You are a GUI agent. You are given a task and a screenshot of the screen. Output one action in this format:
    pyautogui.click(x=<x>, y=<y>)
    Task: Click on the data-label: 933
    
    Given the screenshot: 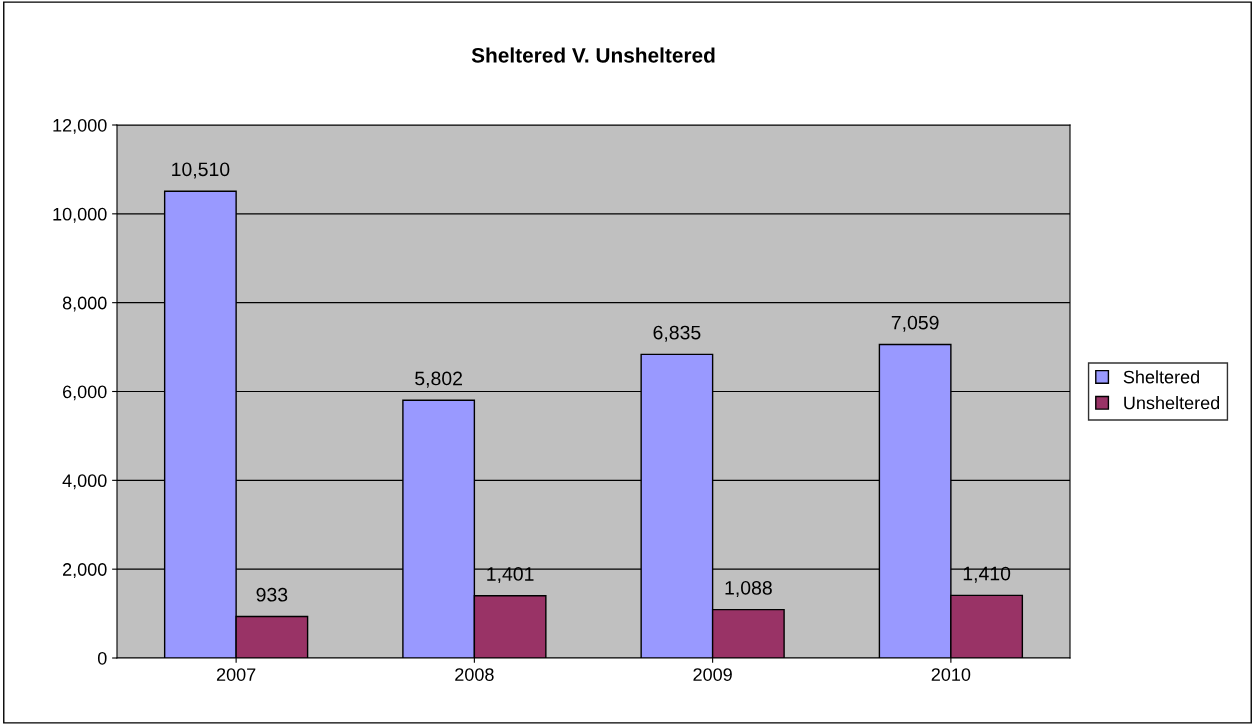 What is the action you would take?
    pyautogui.click(x=272, y=594)
    